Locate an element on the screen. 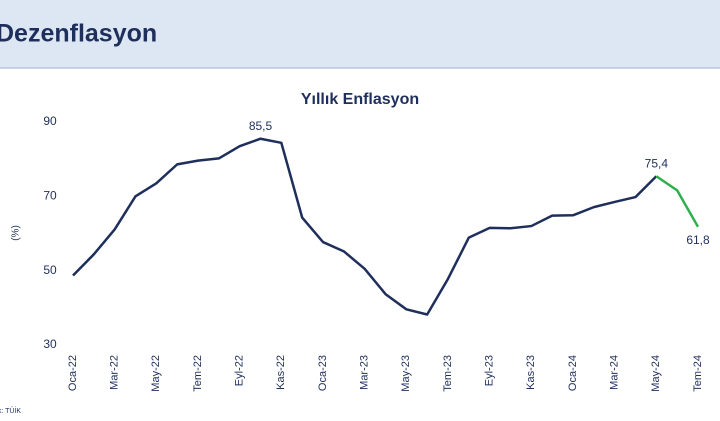 This screenshot has height=421, width=720. x-tick-label: Tem-23 is located at coordinates (448, 373).